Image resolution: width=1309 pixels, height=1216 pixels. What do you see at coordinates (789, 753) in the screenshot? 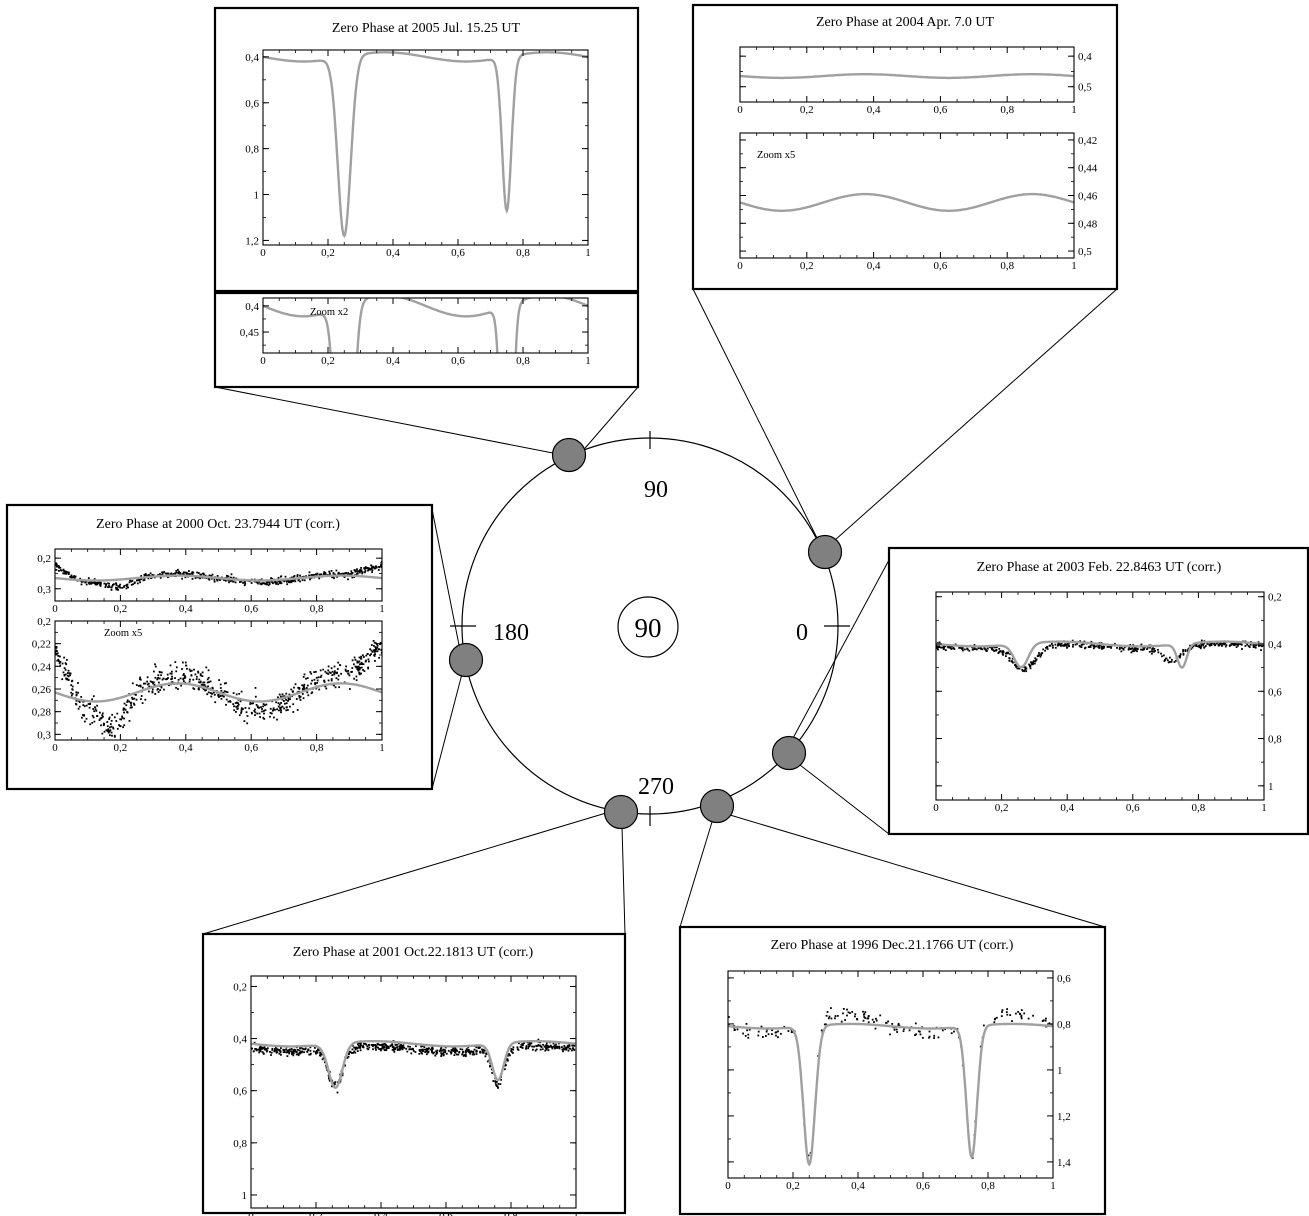
I see `orbit-marker` at bounding box center [789, 753].